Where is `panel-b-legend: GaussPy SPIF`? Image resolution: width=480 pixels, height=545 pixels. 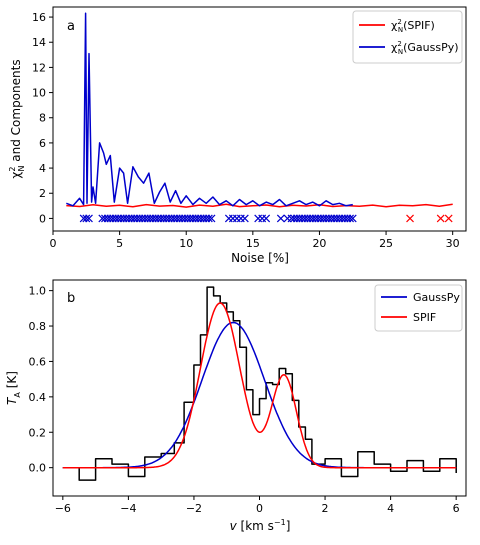 panel-b-legend: GaussPy SPIF is located at coordinates (418, 308).